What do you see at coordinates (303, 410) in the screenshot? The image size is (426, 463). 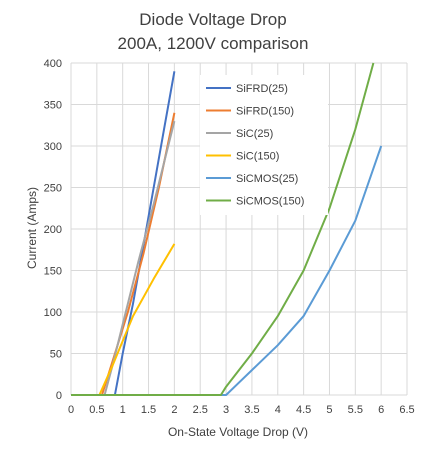 I see `x-tick-label: 4.5` at bounding box center [303, 410].